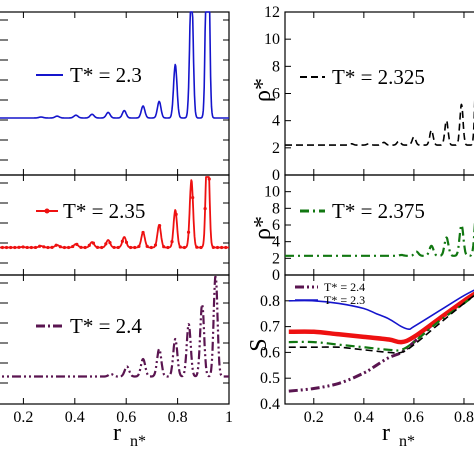 The height and width of the screenshot is (474, 474). What do you see at coordinates (104, 211) in the screenshot?
I see `legend-label: T* = 2.35` at bounding box center [104, 211].